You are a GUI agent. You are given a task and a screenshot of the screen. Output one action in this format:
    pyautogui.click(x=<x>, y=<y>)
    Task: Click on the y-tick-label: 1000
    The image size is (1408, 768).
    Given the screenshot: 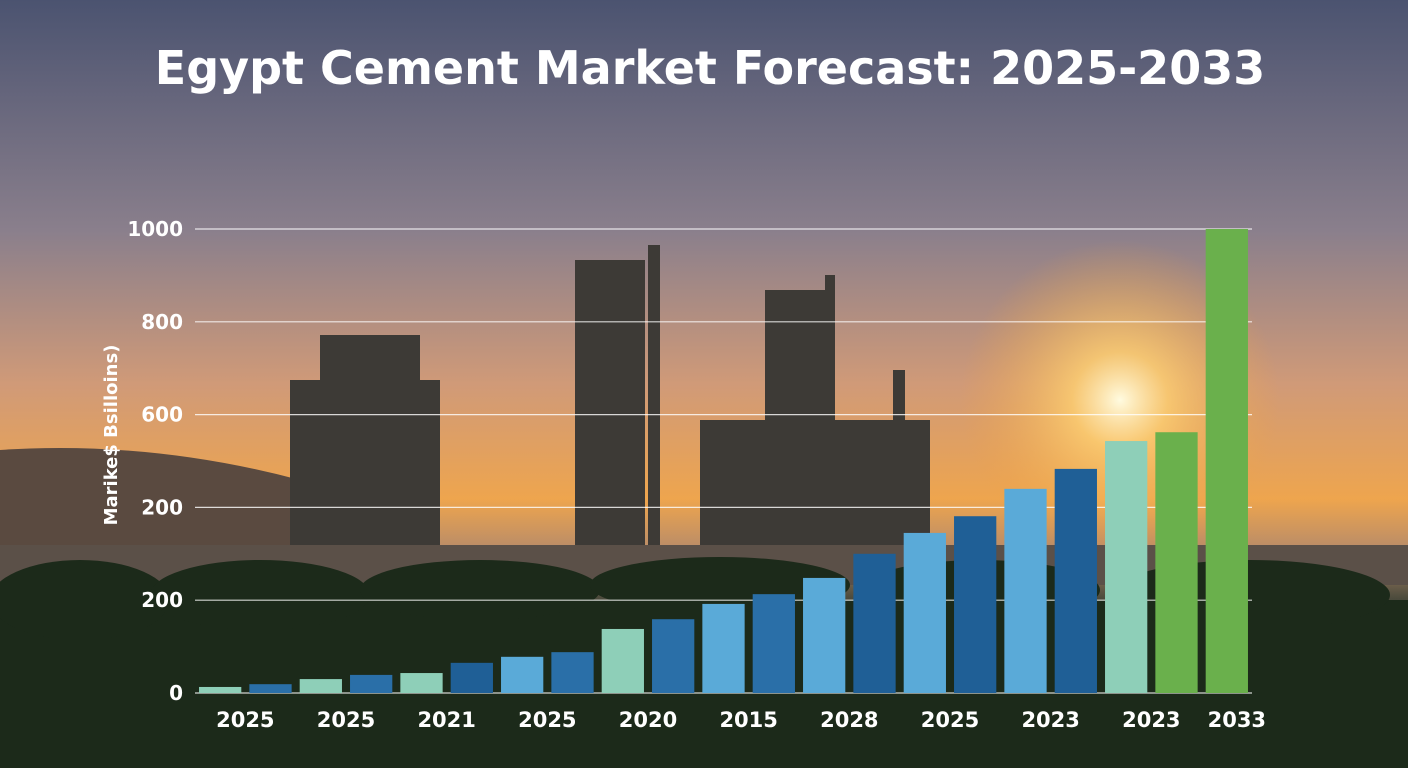 What is the action you would take?
    pyautogui.click(x=155, y=229)
    